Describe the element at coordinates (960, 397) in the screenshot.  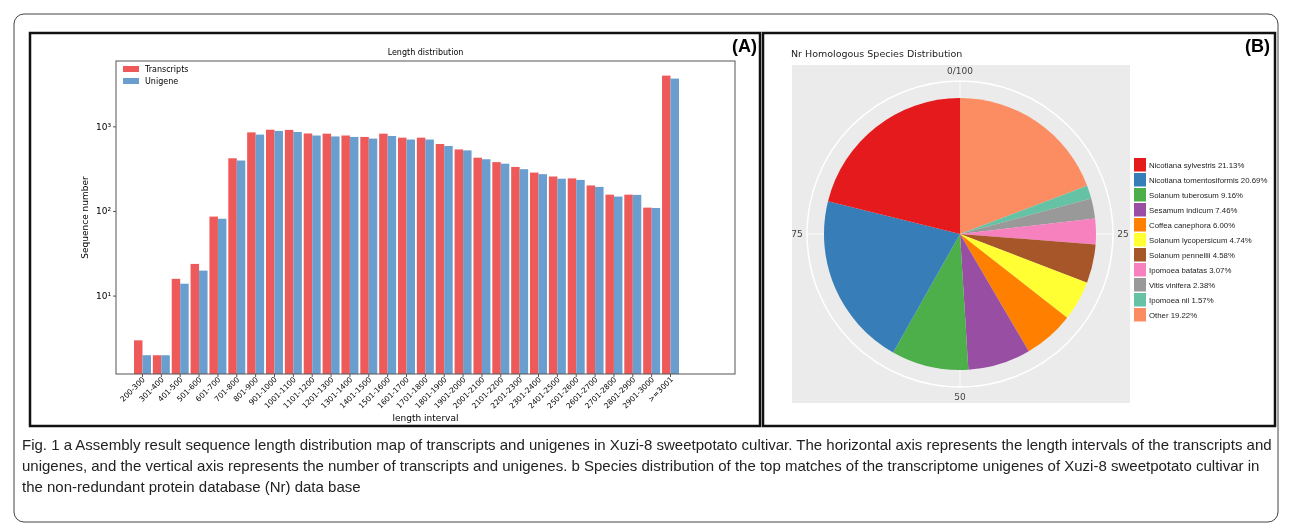
I see `text: 50` at that location.